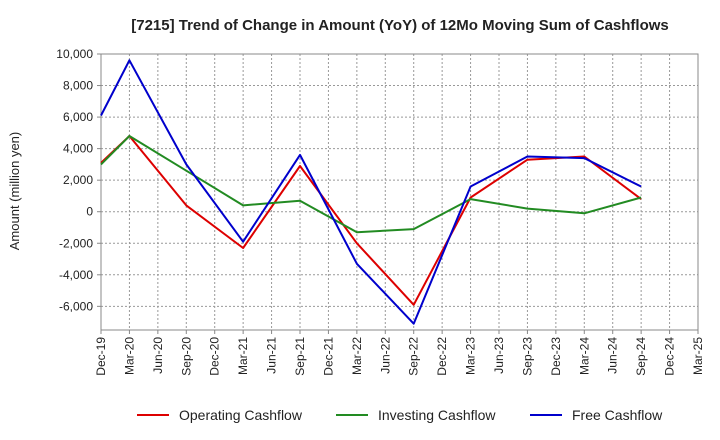 Image resolution: width=720 pixels, height=440 pixels. Describe the element at coordinates (556, 356) in the screenshot. I see `x-tick-label: Dec-23` at that location.